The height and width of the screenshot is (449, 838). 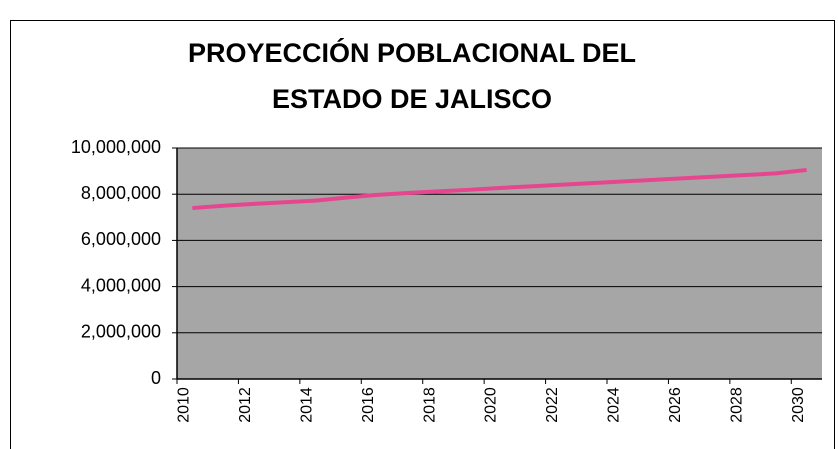 I want to click on y-tick-label: 2,000,000, so click(x=121, y=332).